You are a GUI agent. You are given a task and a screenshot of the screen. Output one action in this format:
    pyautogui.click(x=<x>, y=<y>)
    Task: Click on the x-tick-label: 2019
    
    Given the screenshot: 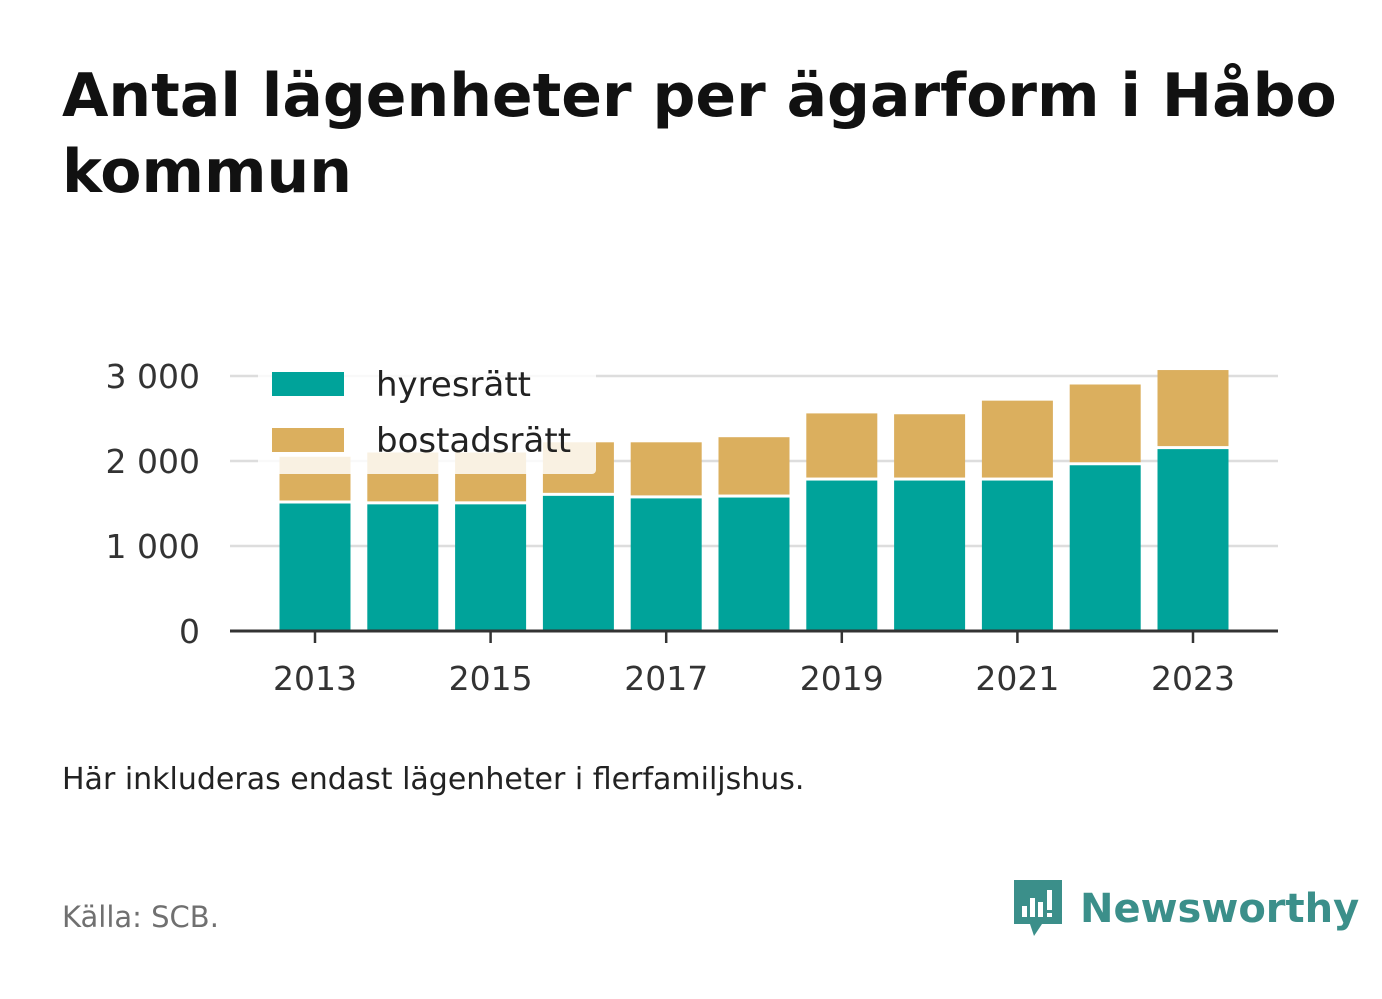 What is the action you would take?
    pyautogui.click(x=842, y=678)
    